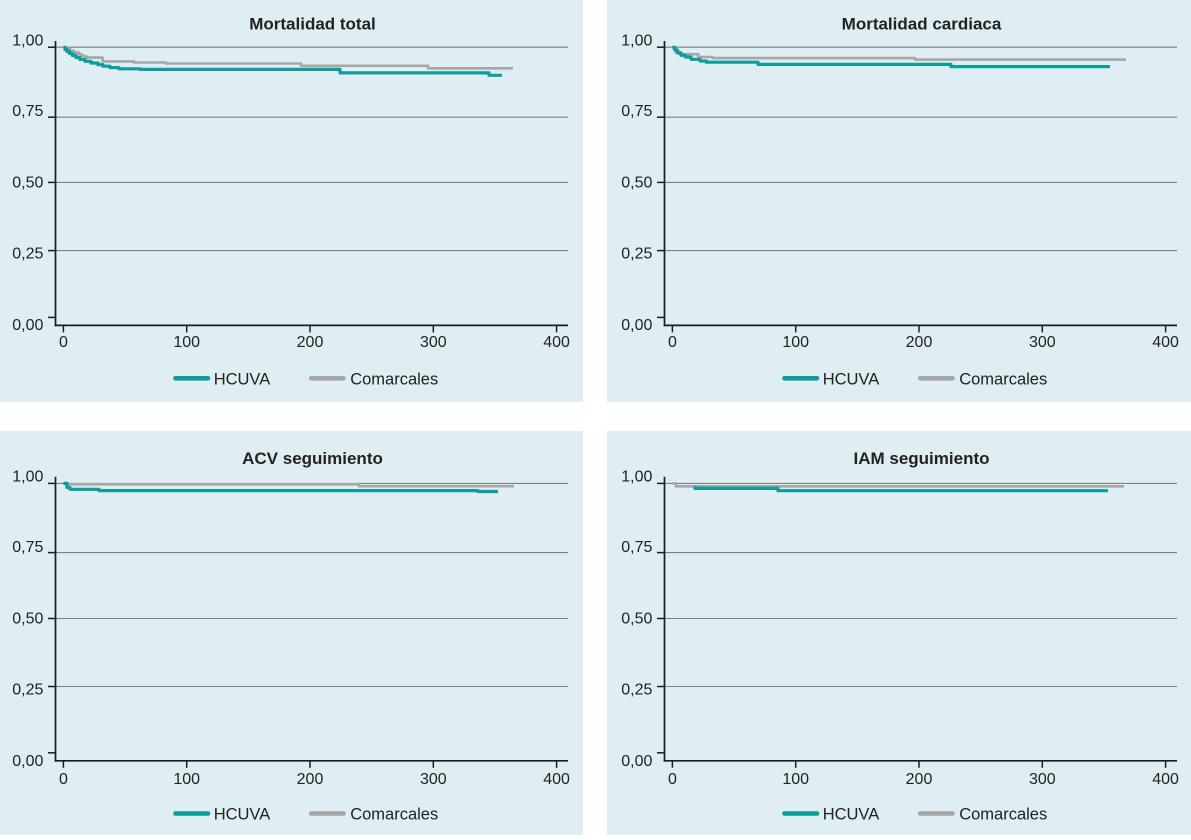 This screenshot has width=1191, height=840. What do you see at coordinates (312, 458) in the screenshot?
I see `svg-text: ACV seguimiento` at bounding box center [312, 458].